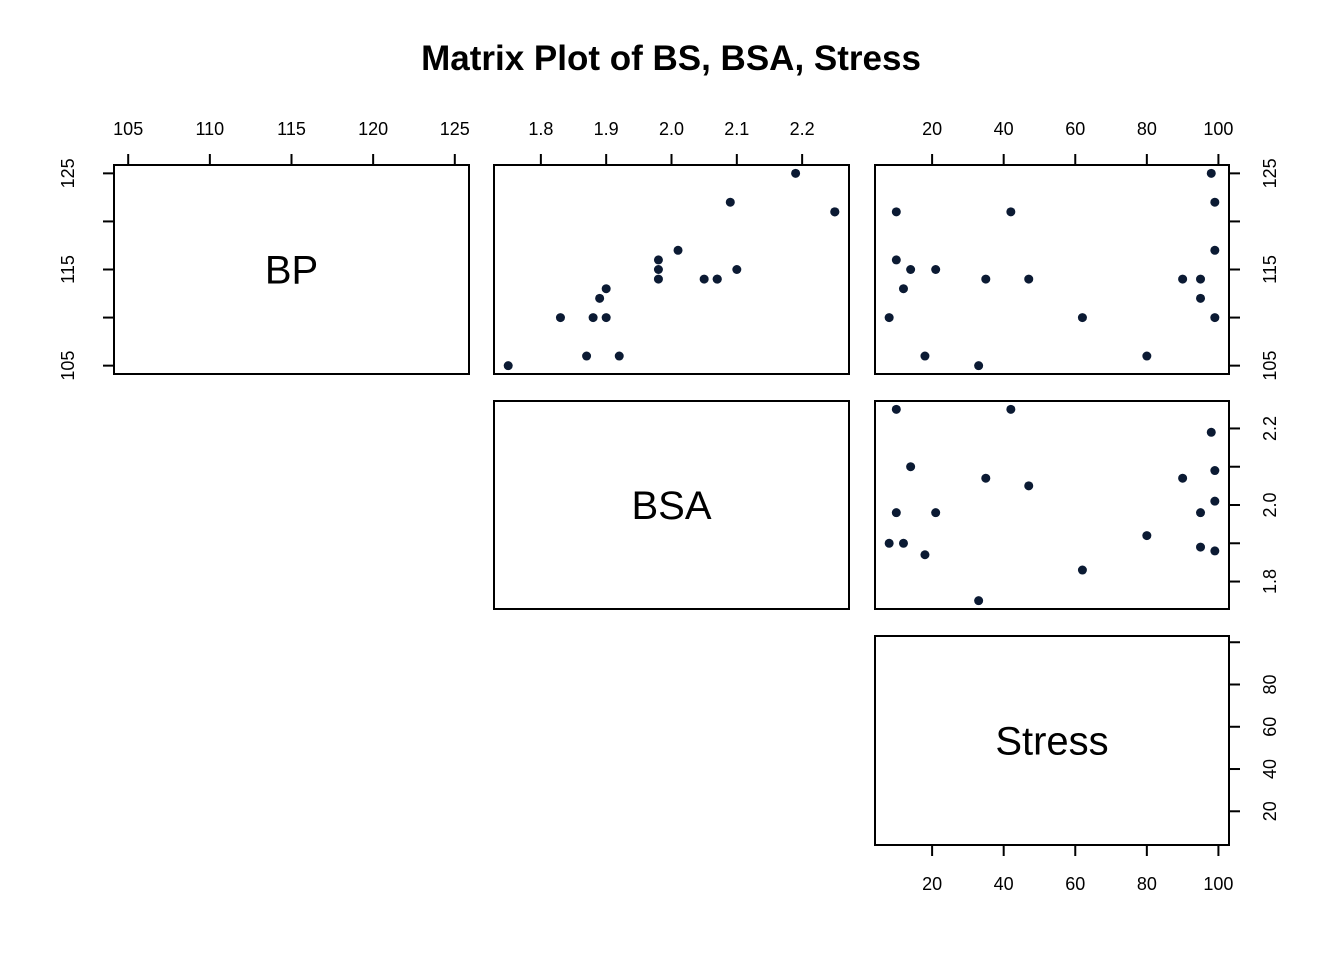  What do you see at coordinates (1051, 742) in the screenshot?
I see `diagonal-label-stress: Stress` at bounding box center [1051, 742].